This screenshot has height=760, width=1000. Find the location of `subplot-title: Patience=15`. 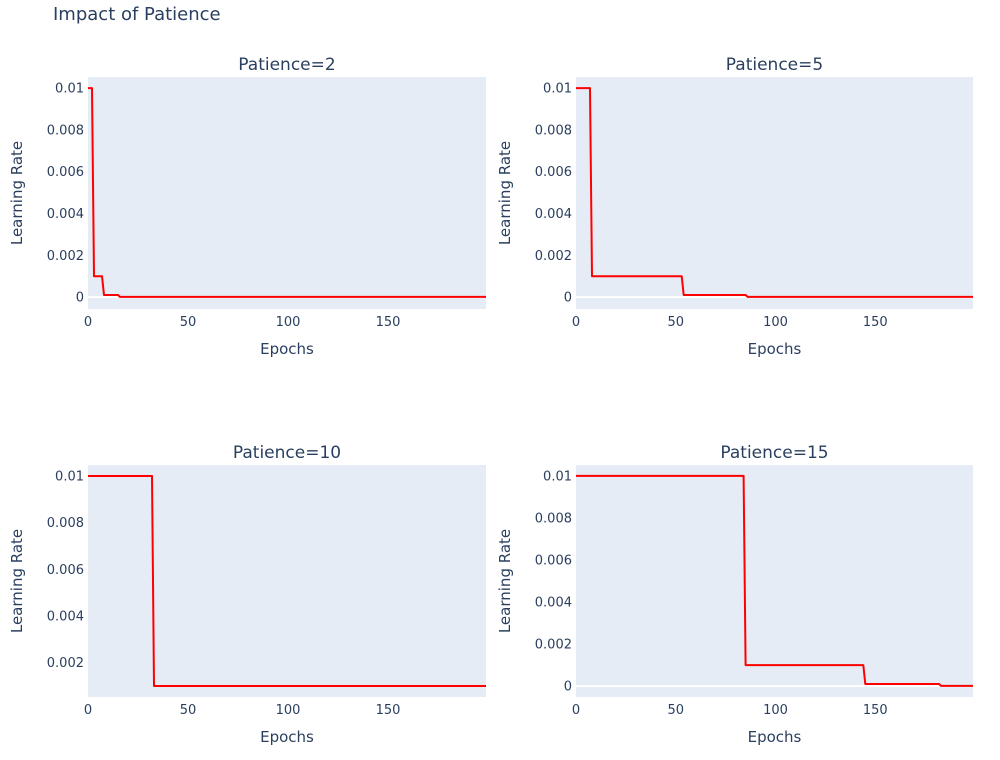

subplot-title: Patience=15 is located at coordinates (774, 453).